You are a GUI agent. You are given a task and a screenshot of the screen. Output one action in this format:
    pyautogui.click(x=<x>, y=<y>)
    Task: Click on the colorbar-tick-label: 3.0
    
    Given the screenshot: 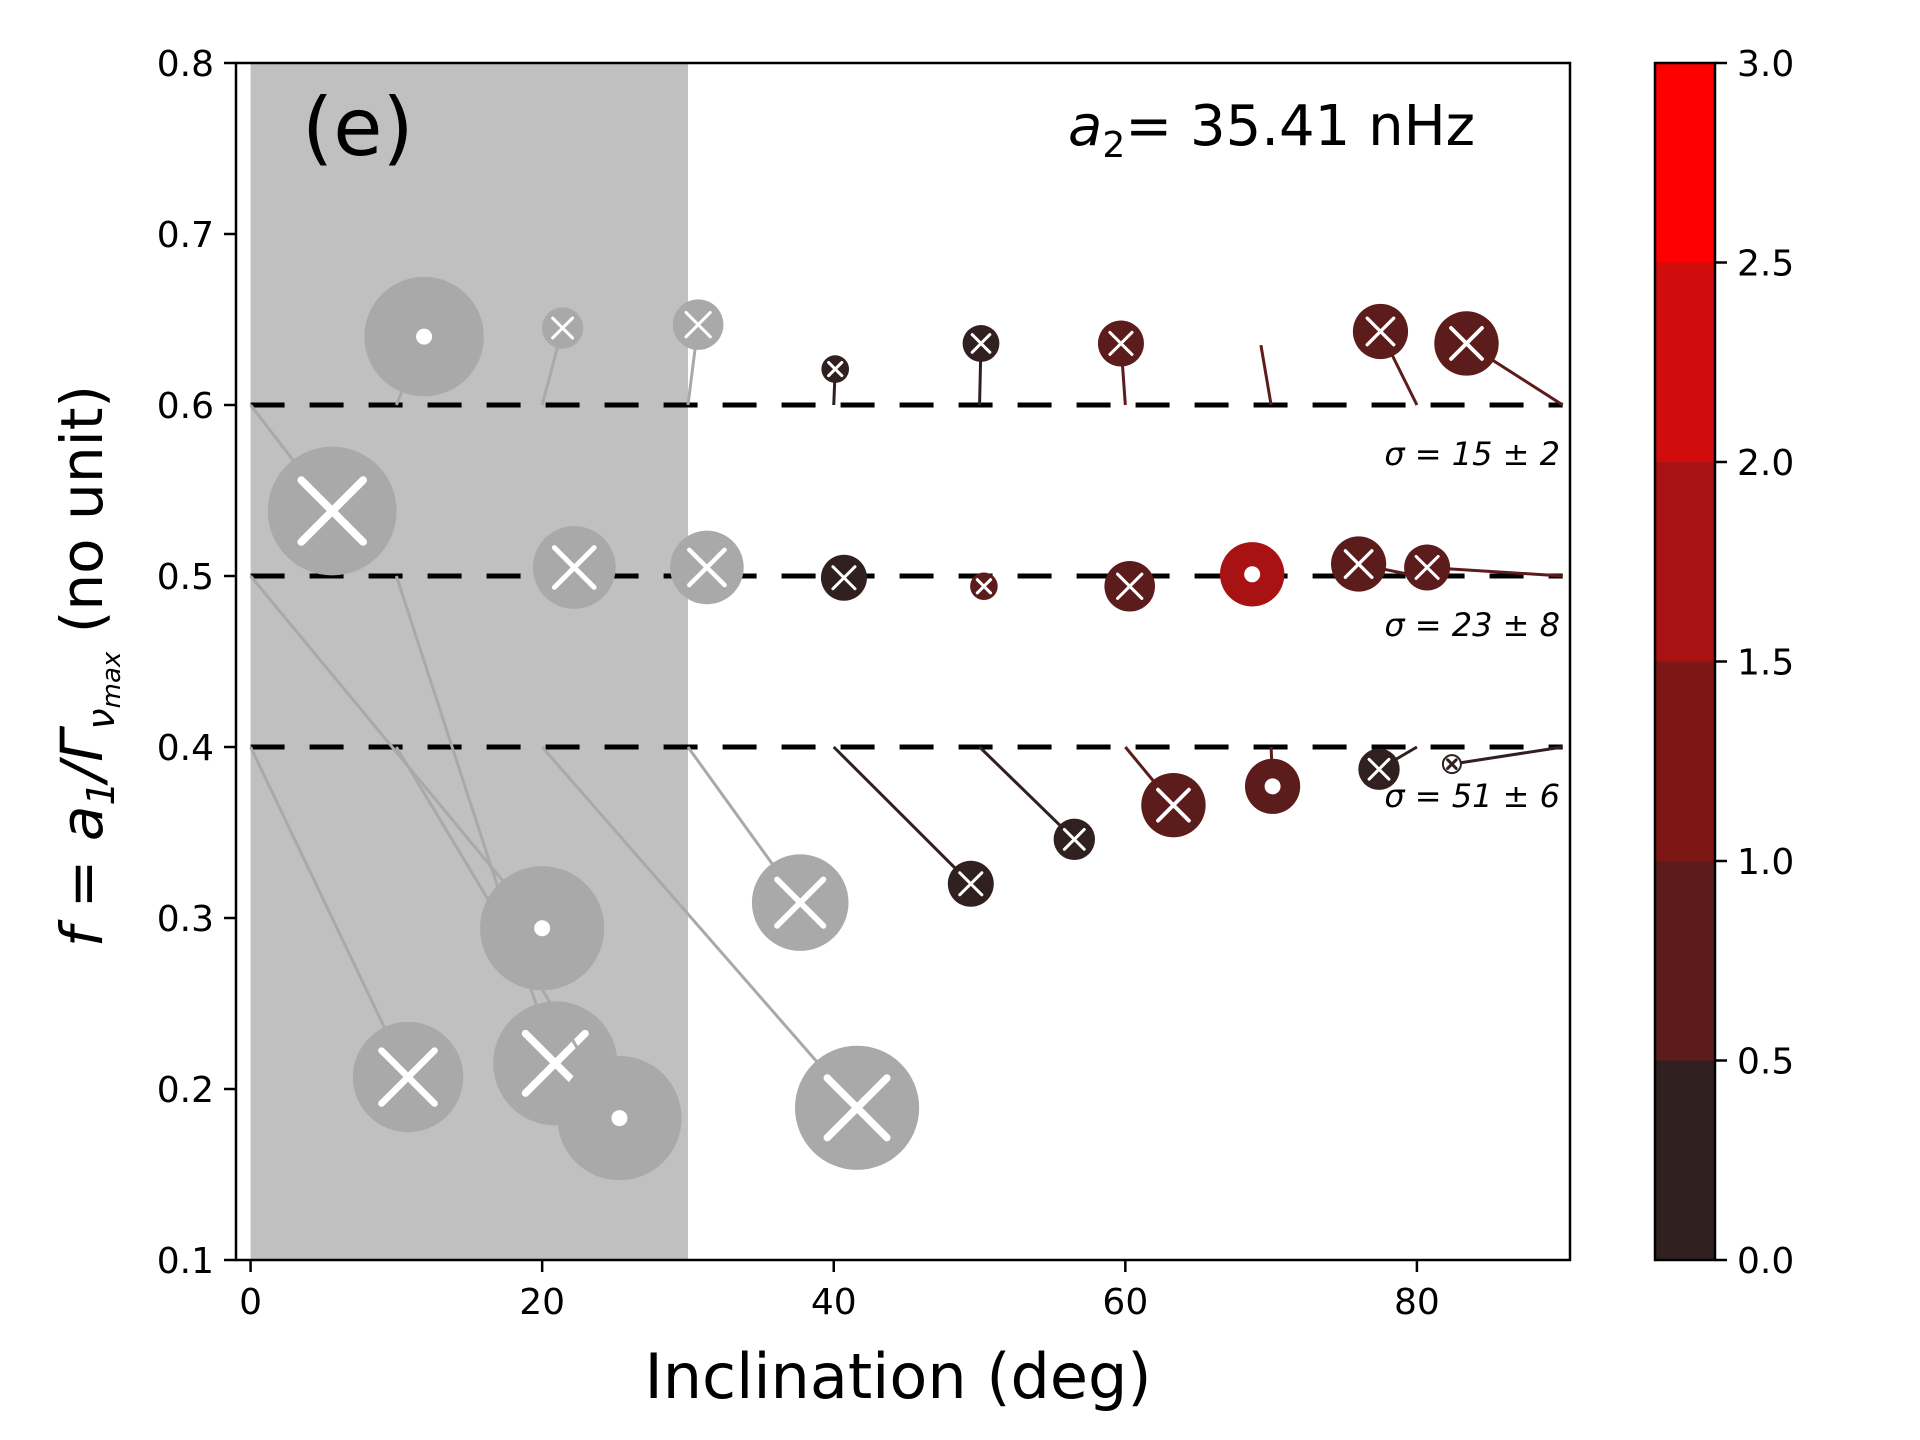 What is the action you would take?
    pyautogui.click(x=1765, y=64)
    